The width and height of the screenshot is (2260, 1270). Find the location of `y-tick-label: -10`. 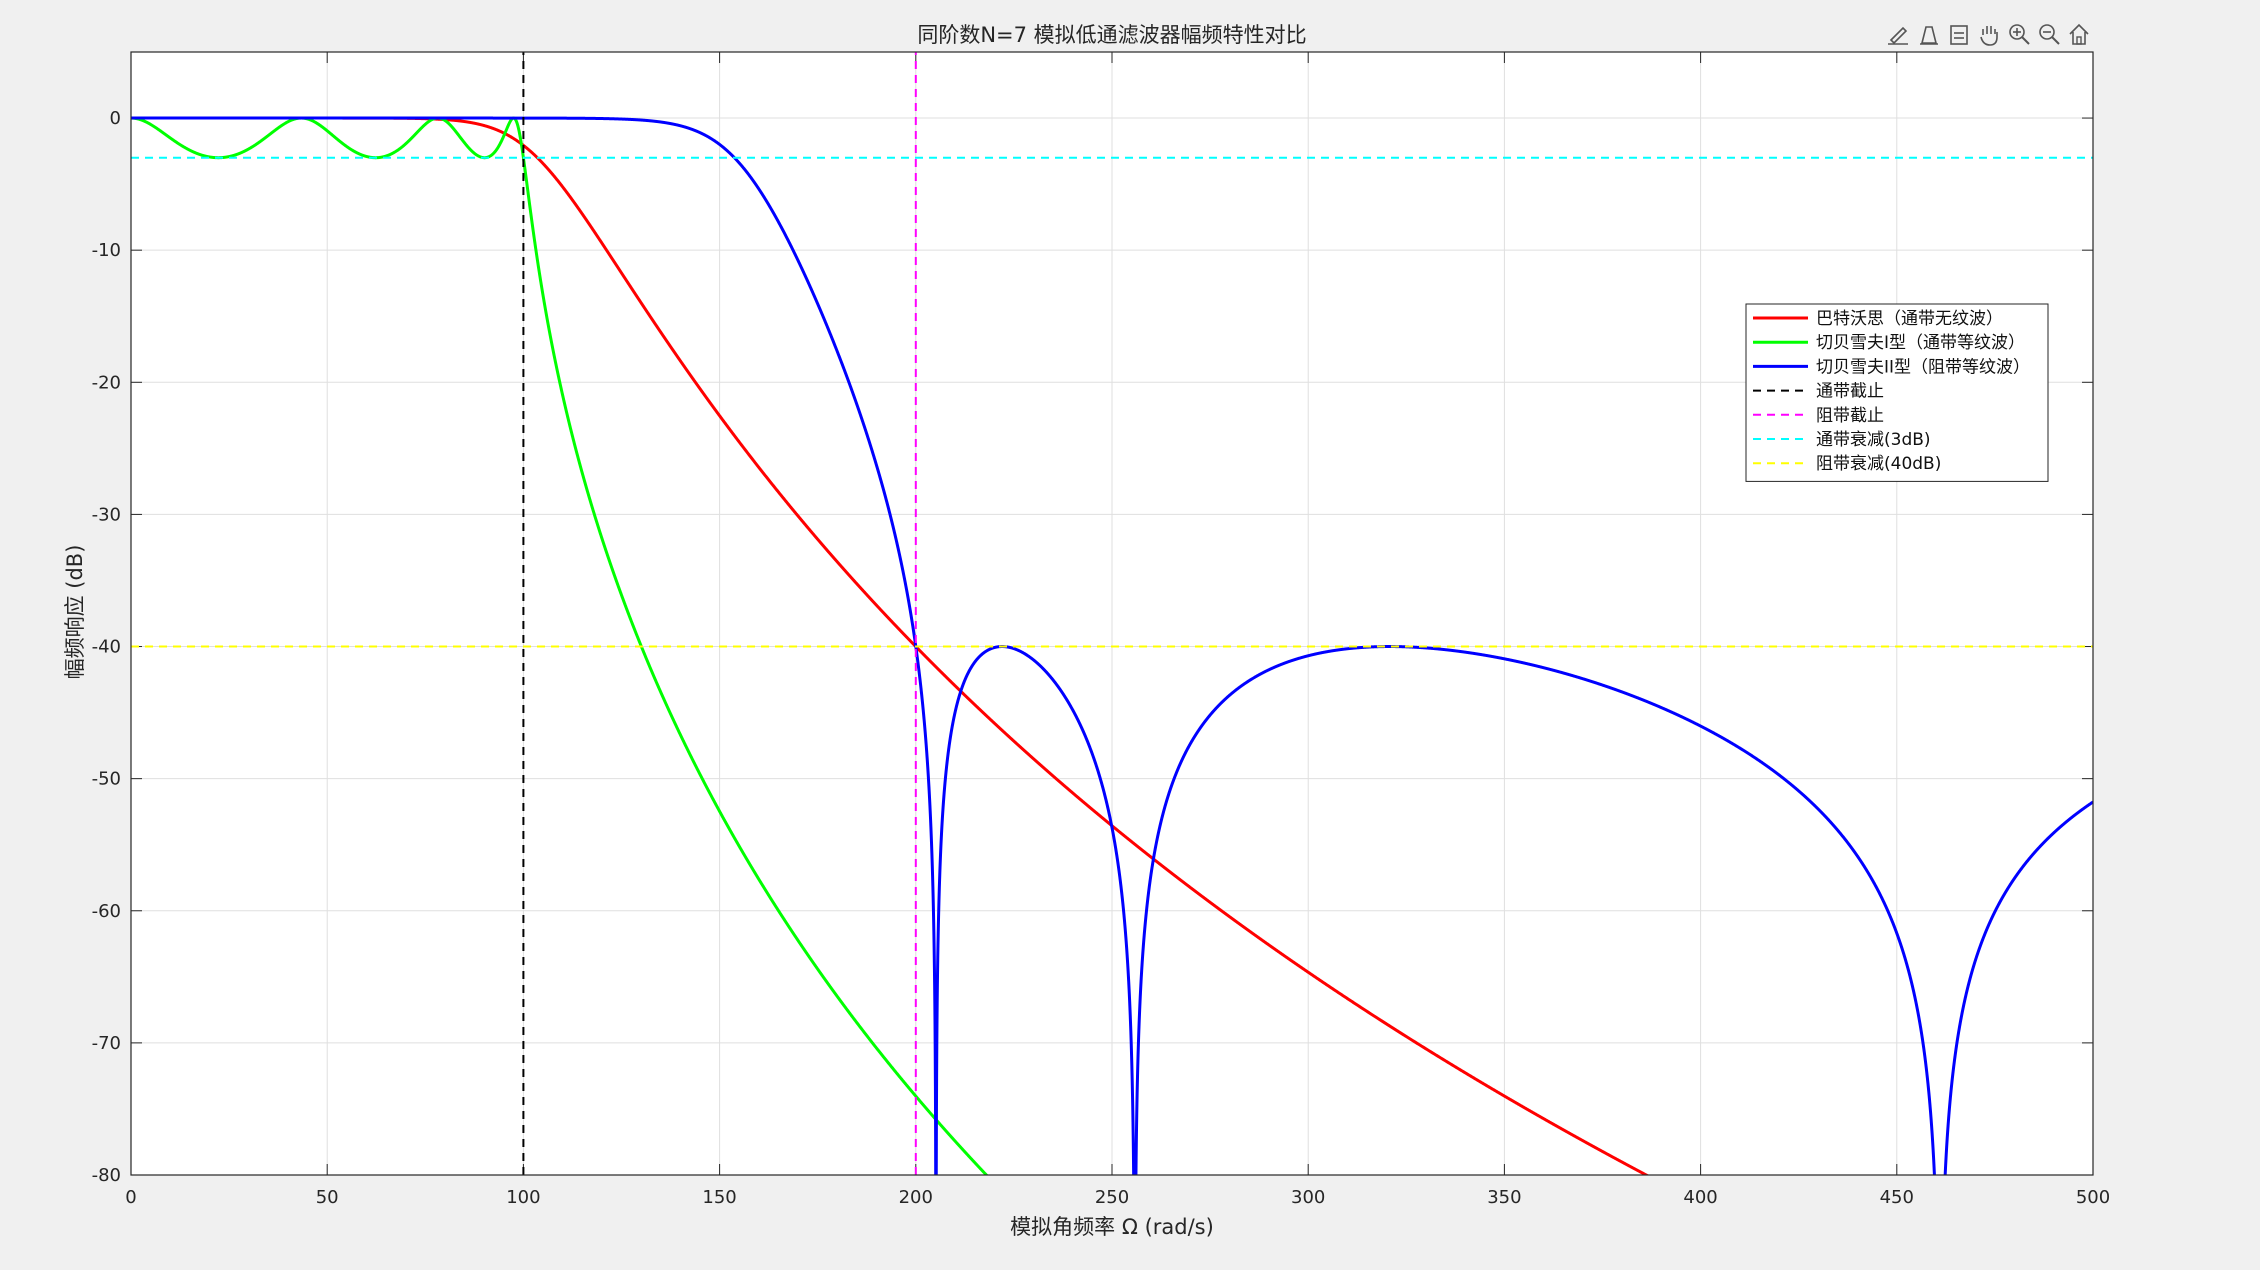

y-tick-label: -10 is located at coordinates (106, 250).